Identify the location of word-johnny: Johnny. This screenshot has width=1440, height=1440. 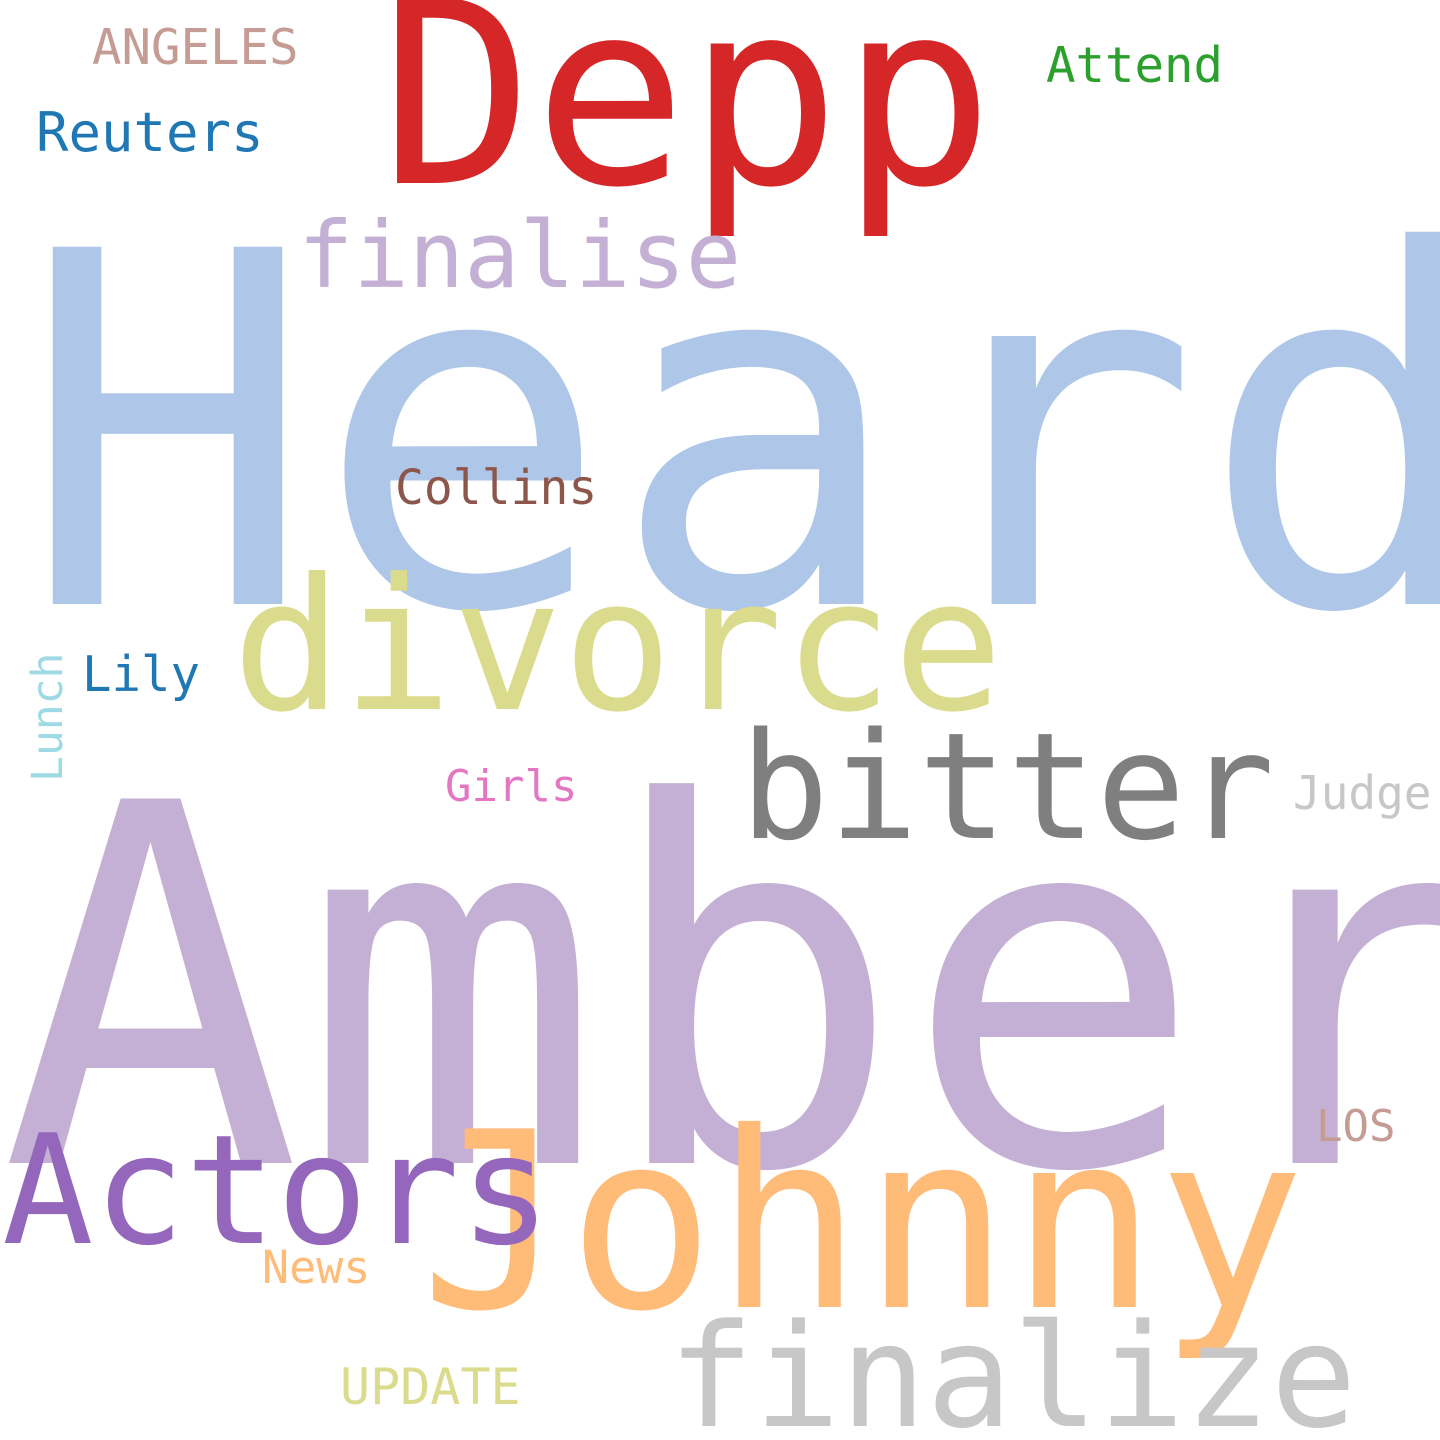
(863, 1222).